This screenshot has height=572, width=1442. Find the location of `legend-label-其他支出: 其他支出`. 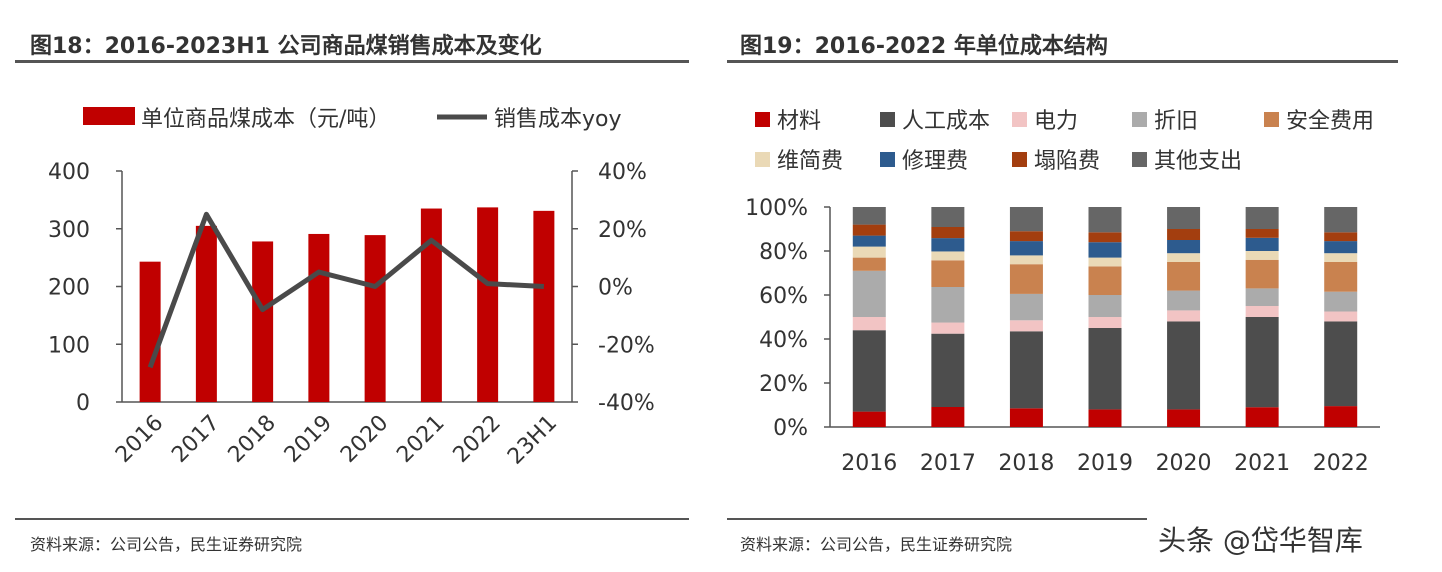

legend-label-其他支出: 其他支出 is located at coordinates (1198, 161).